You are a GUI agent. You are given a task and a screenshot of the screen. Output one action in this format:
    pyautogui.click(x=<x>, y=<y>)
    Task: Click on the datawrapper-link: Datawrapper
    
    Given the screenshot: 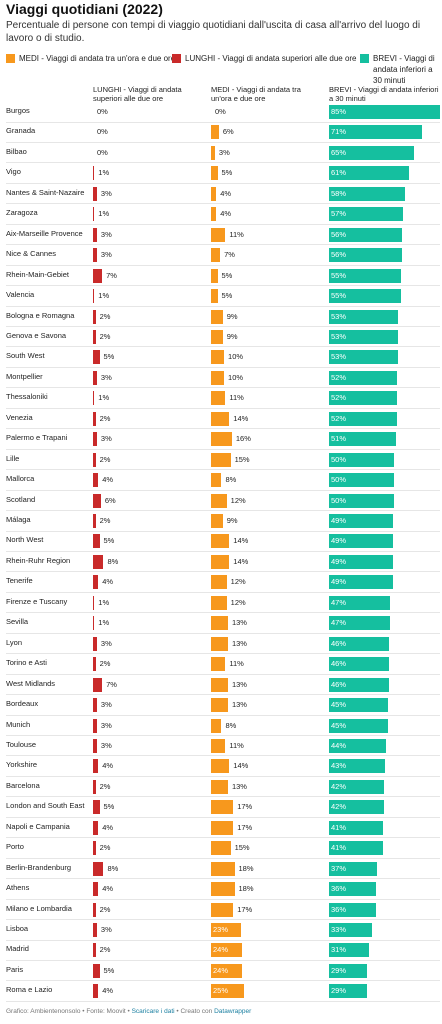 What is the action you would take?
    pyautogui.click(x=233, y=1011)
    